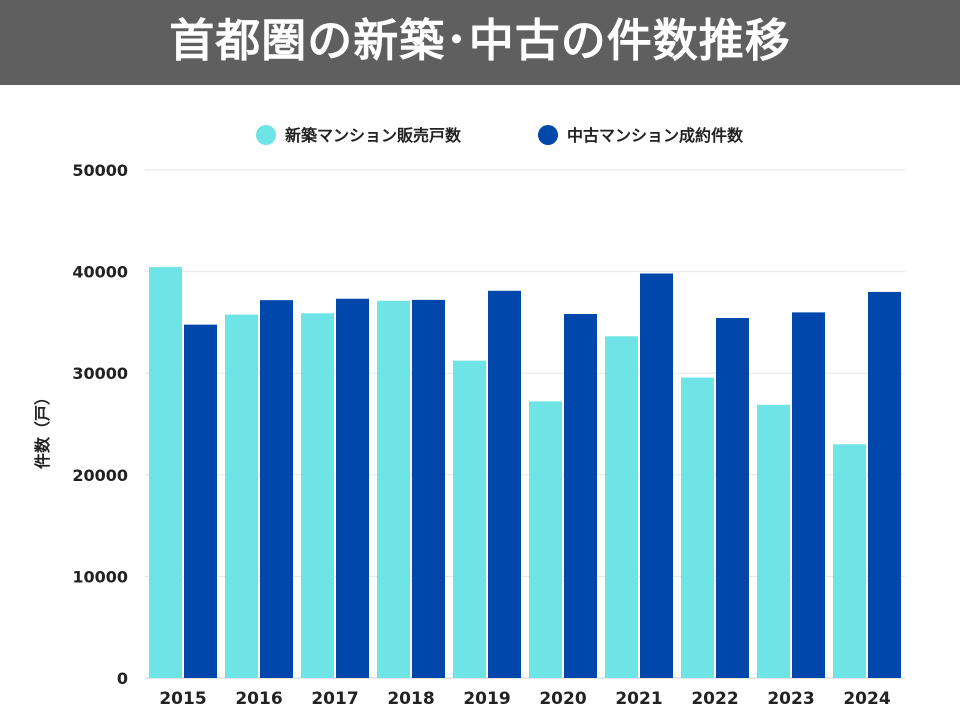 Image resolution: width=960 pixels, height=720 pixels. I want to click on bar-new-2021, so click(621, 507).